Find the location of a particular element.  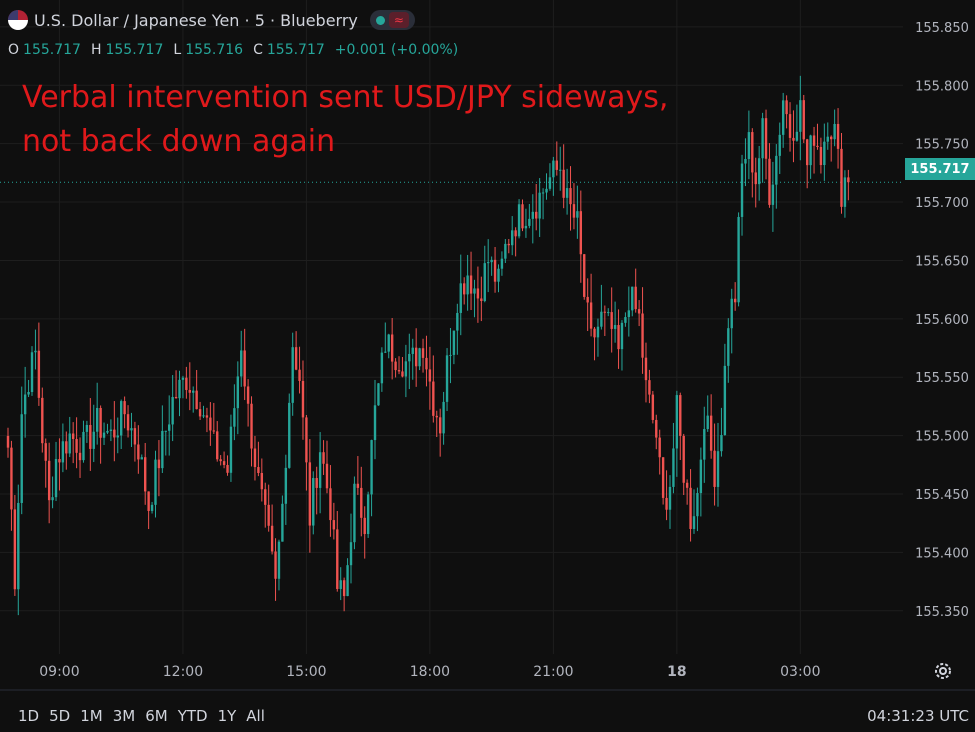

range-5d-button: 5D is located at coordinates (60, 716).